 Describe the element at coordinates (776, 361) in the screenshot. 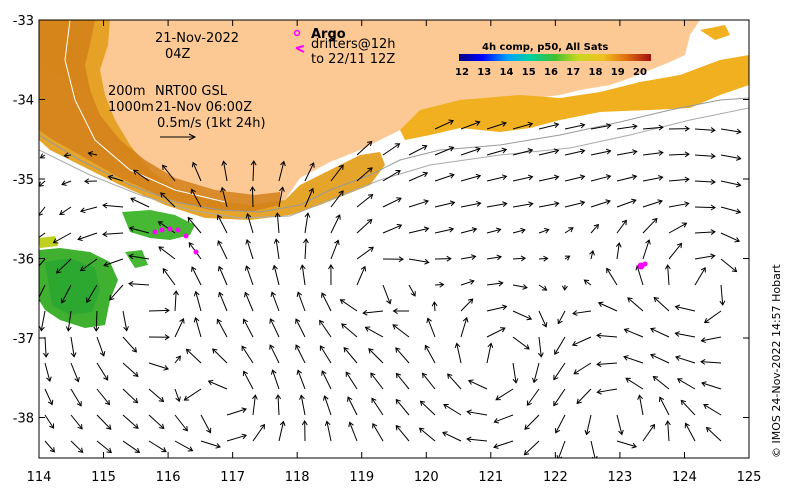

I see `credit-label: © IMOS 24-Nov-2022 14:57 Hobart` at that location.